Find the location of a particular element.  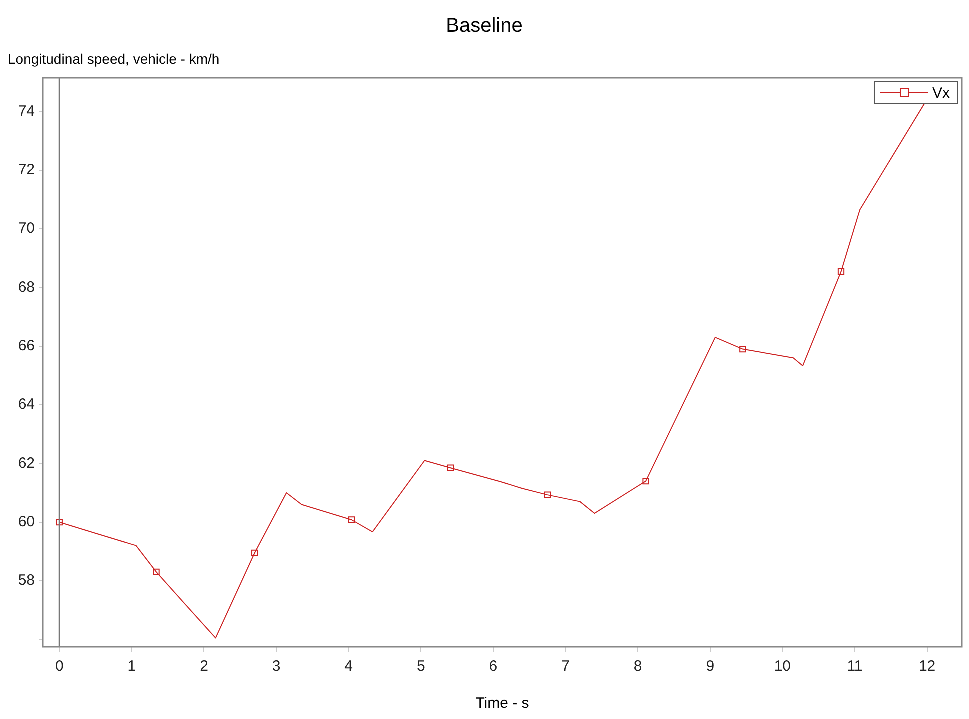

y-tick-label: 64 is located at coordinates (26, 405).